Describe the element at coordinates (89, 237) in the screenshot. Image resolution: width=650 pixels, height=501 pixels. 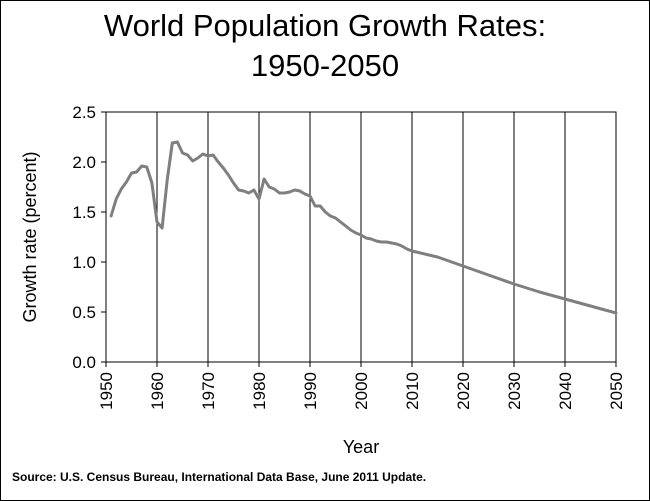
I see `y-axis-ticks: 0.0 0.5 1.0 1.5 2.0 2.5` at that location.